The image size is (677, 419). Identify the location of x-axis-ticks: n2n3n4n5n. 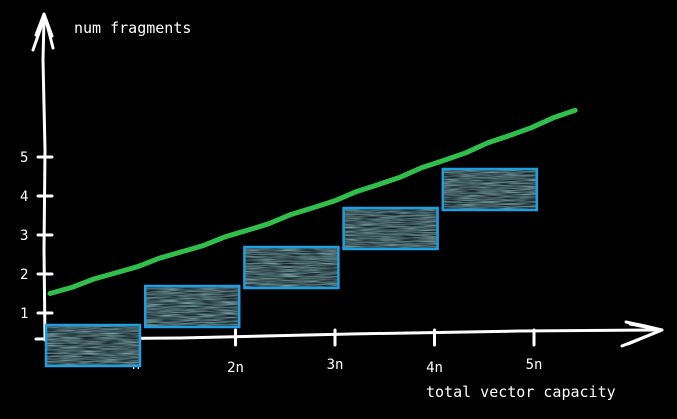
(337, 352).